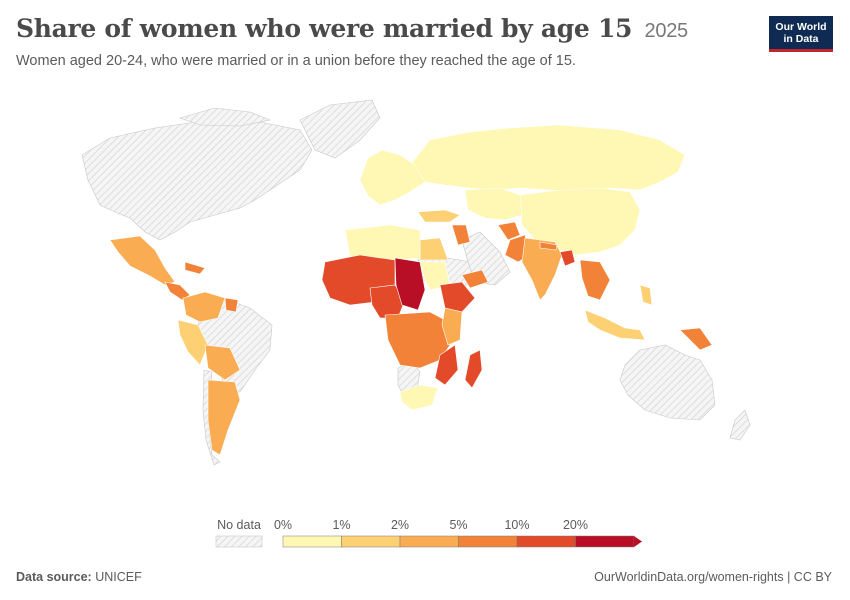  I want to click on region-greenland, so click(340, 129).